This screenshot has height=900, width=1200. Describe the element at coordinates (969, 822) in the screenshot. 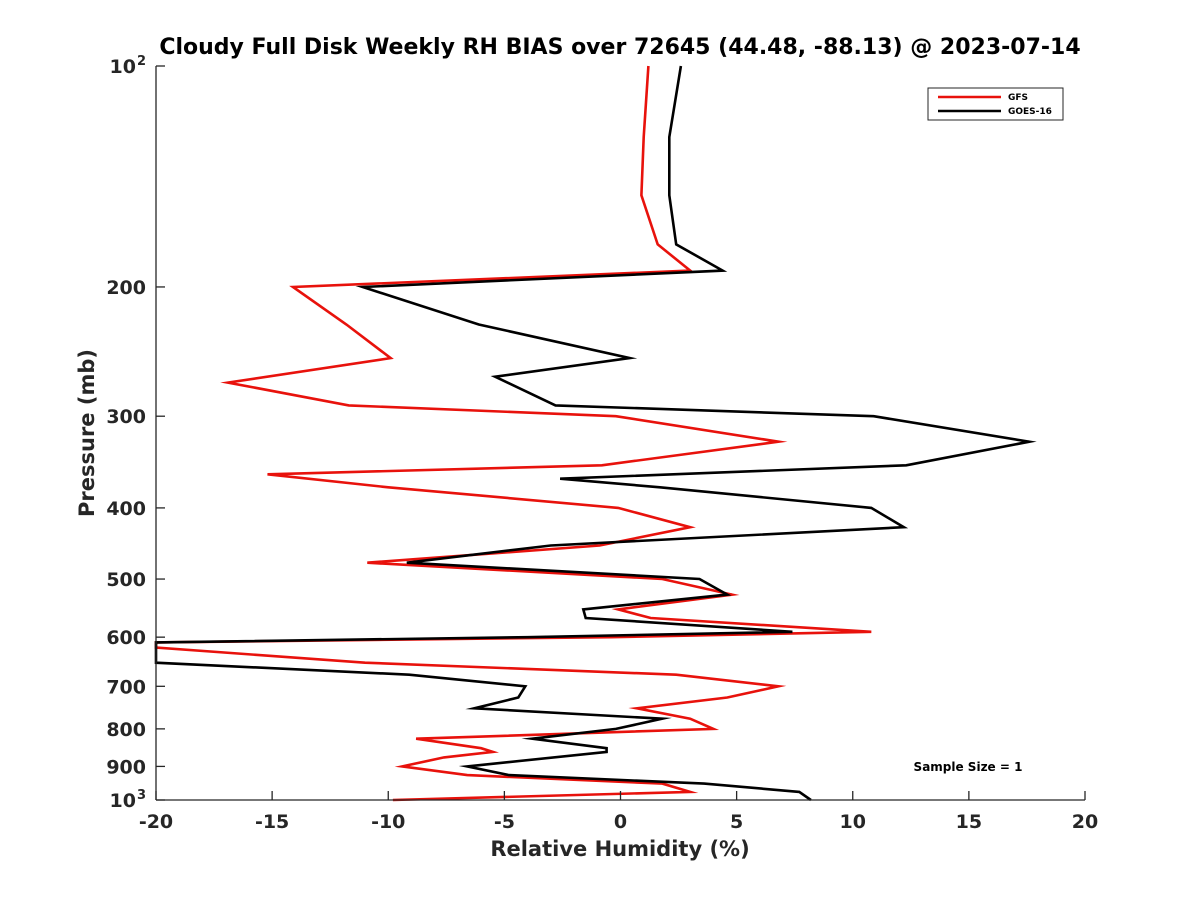

I see `x-tick-label: 15` at that location.